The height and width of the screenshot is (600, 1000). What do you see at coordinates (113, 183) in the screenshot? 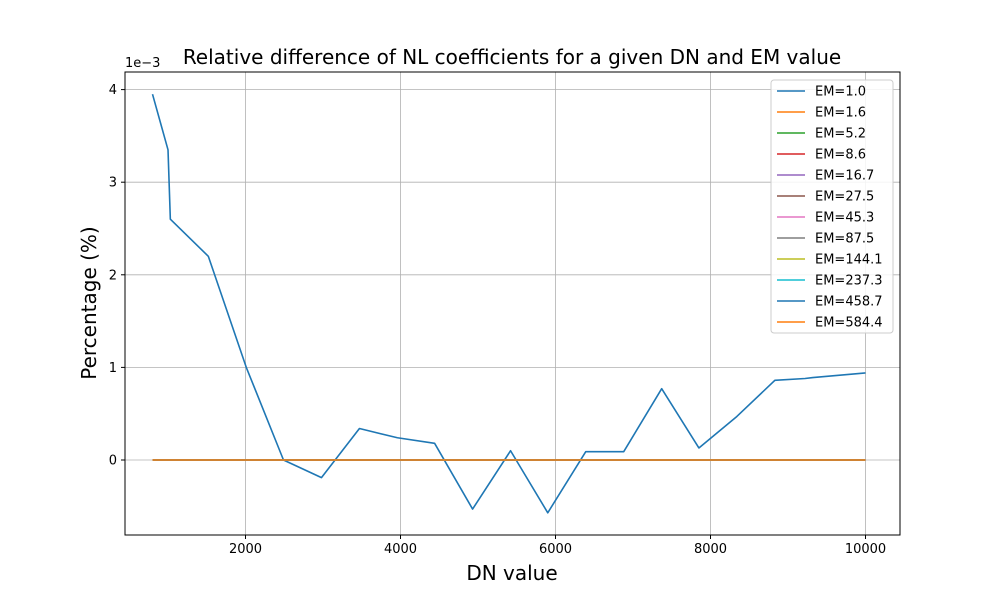
I see `y-tick-label: 3` at bounding box center [113, 183].